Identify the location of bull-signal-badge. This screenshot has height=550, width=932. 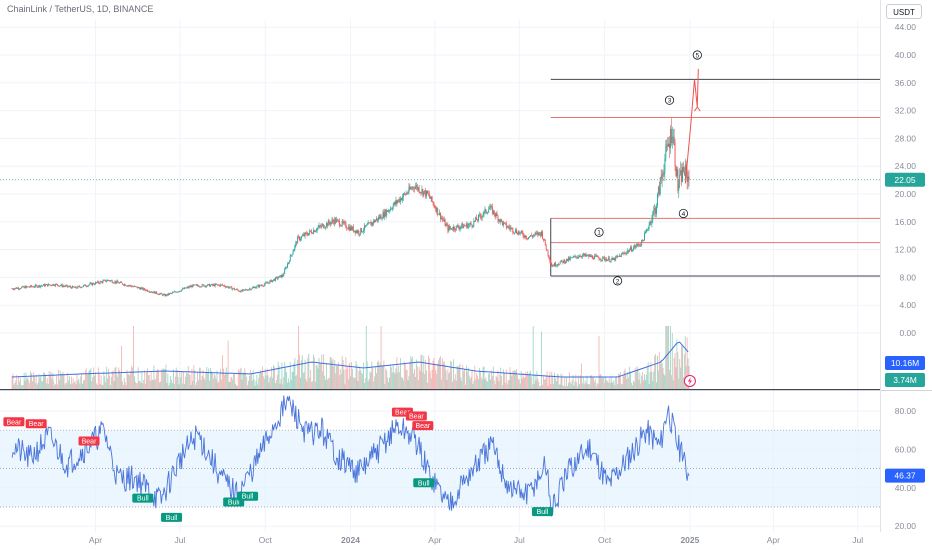
(172, 517).